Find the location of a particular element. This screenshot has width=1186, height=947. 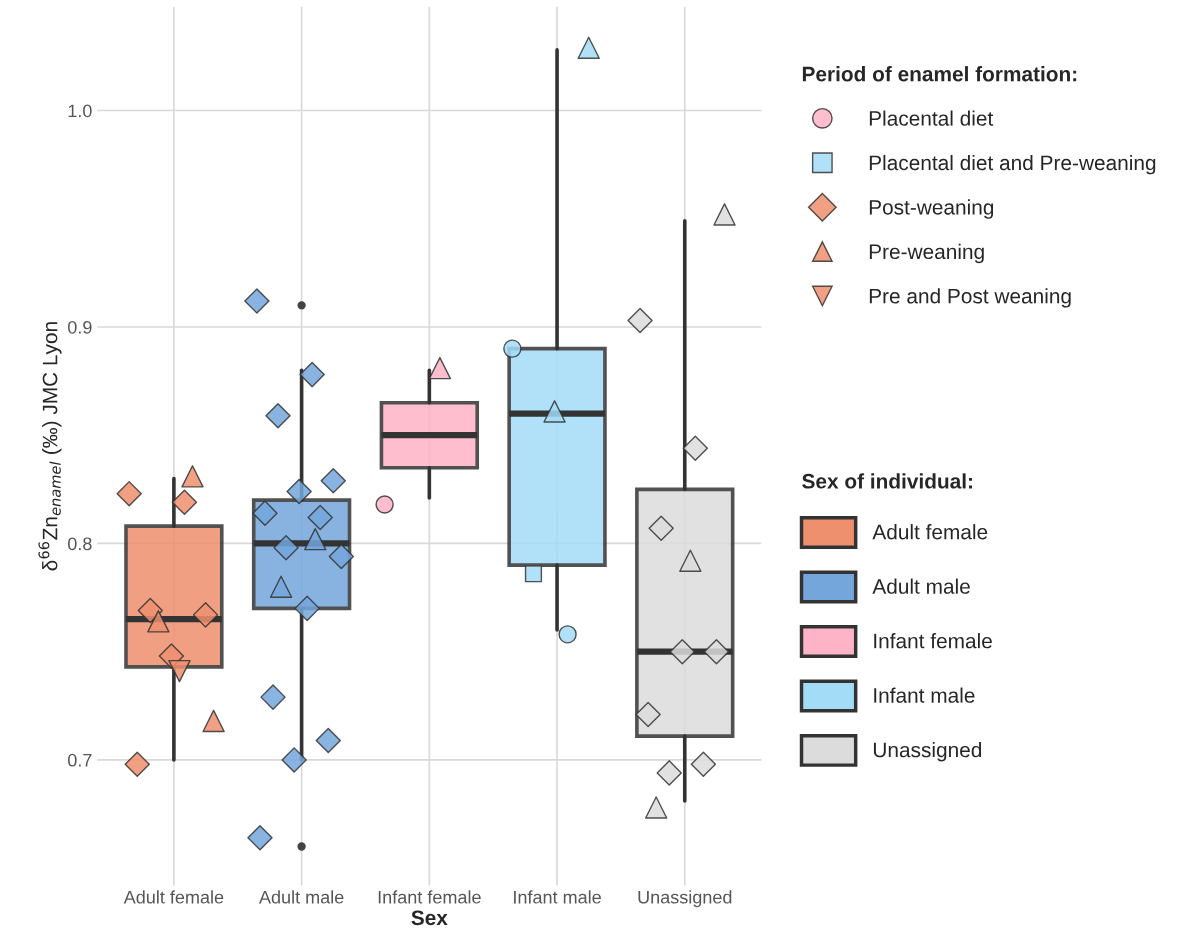

x-tick-label: Unassigned is located at coordinates (685, 899).